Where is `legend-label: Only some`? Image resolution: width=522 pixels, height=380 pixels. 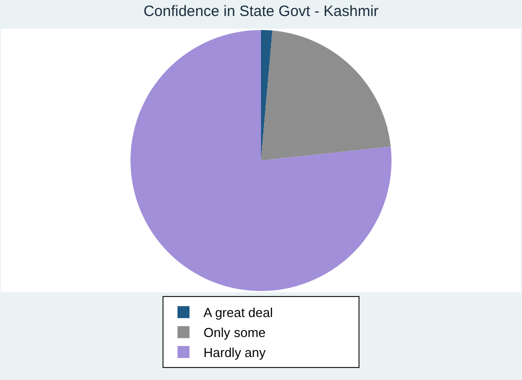 legend-label: Only some is located at coordinates (235, 332).